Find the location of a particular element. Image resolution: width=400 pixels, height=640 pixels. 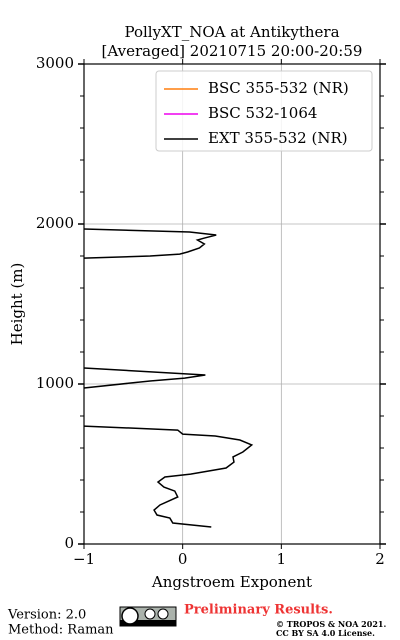

cc-logo is located at coordinates (148, 616).